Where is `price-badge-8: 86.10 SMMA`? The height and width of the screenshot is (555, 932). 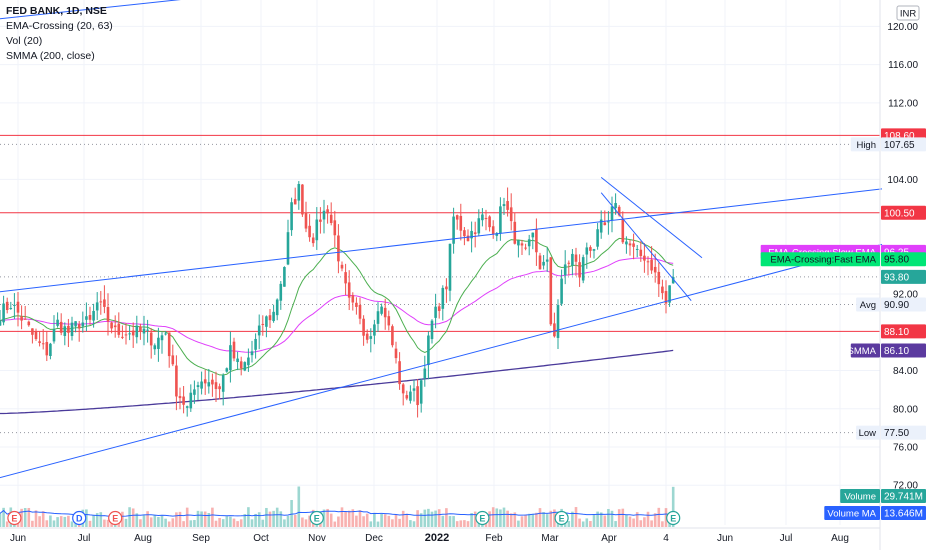
price-badge-8: 86.10 SMMA is located at coordinates (887, 350).